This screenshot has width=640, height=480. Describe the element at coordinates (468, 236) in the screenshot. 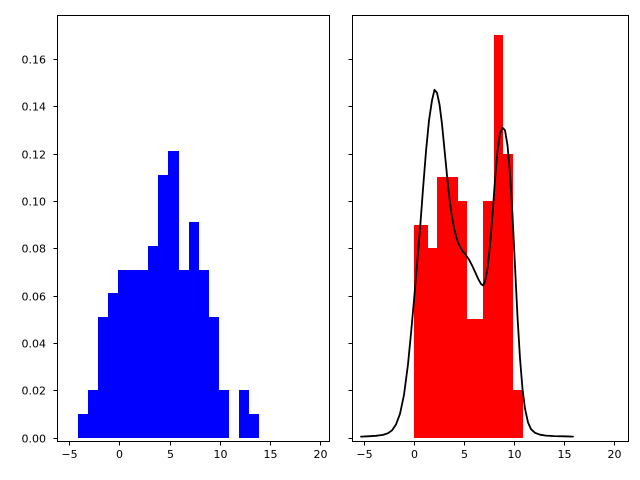

I see `right-histogram-bars` at that location.